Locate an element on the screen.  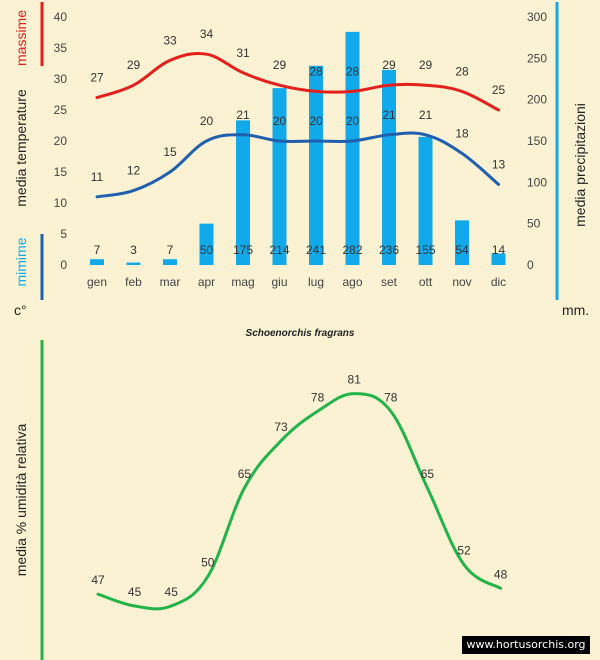
left-tick-label: 35 is located at coordinates (61, 48).